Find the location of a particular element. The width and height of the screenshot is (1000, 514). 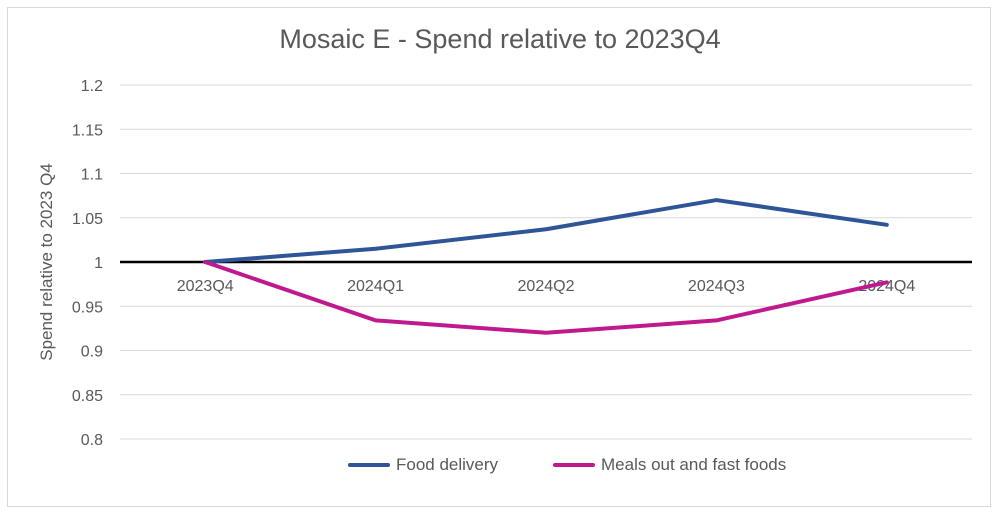

x-tick-label: 2024Q4 is located at coordinates (886, 286).